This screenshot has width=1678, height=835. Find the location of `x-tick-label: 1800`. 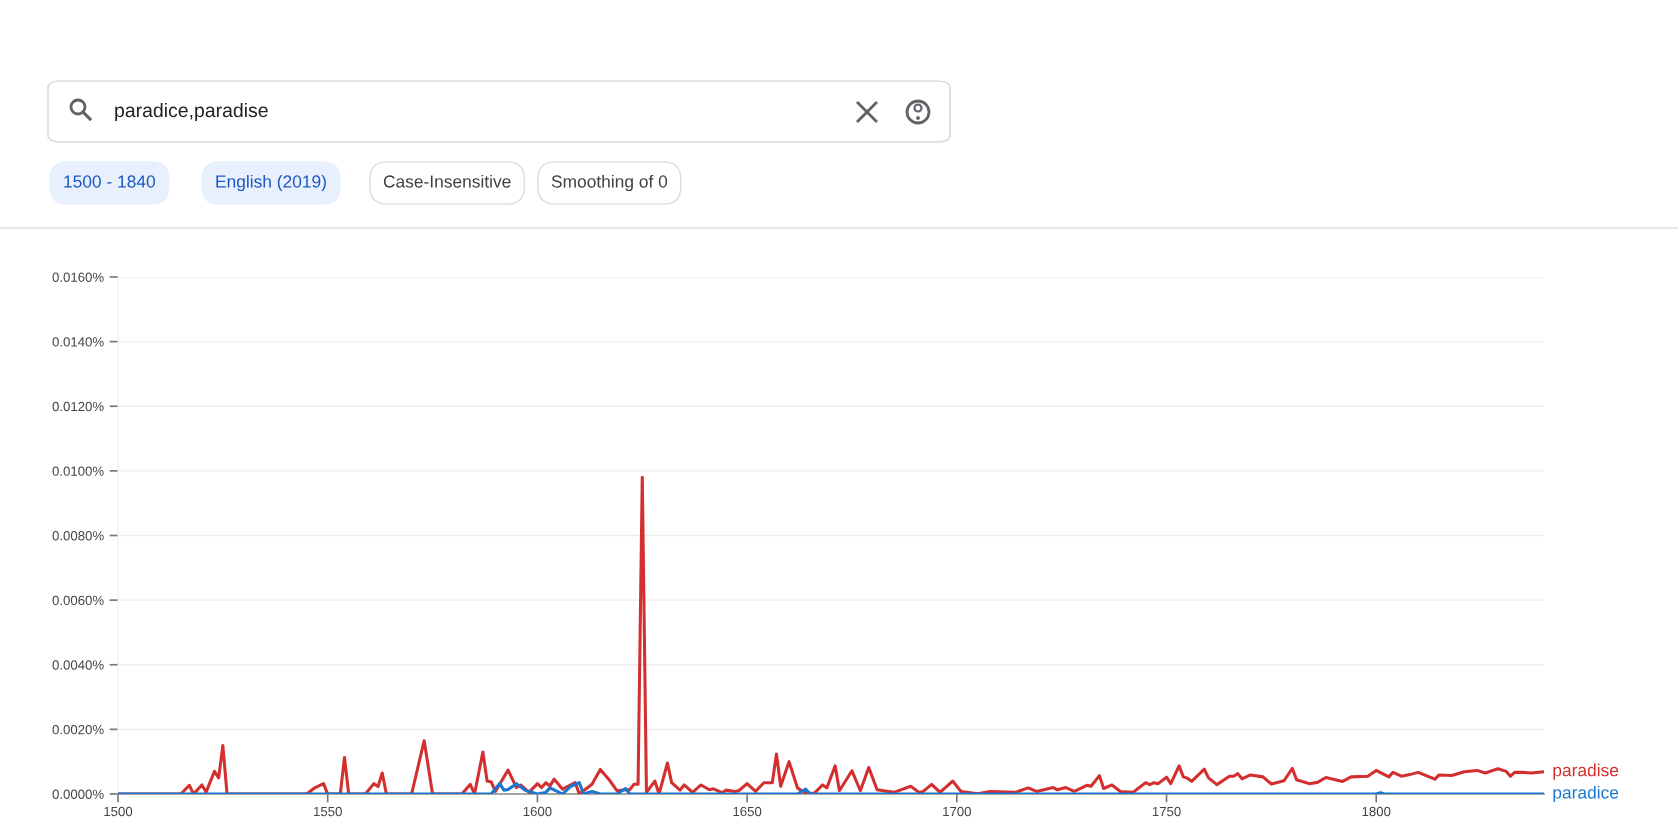

x-tick-label: 1800 is located at coordinates (1376, 811).